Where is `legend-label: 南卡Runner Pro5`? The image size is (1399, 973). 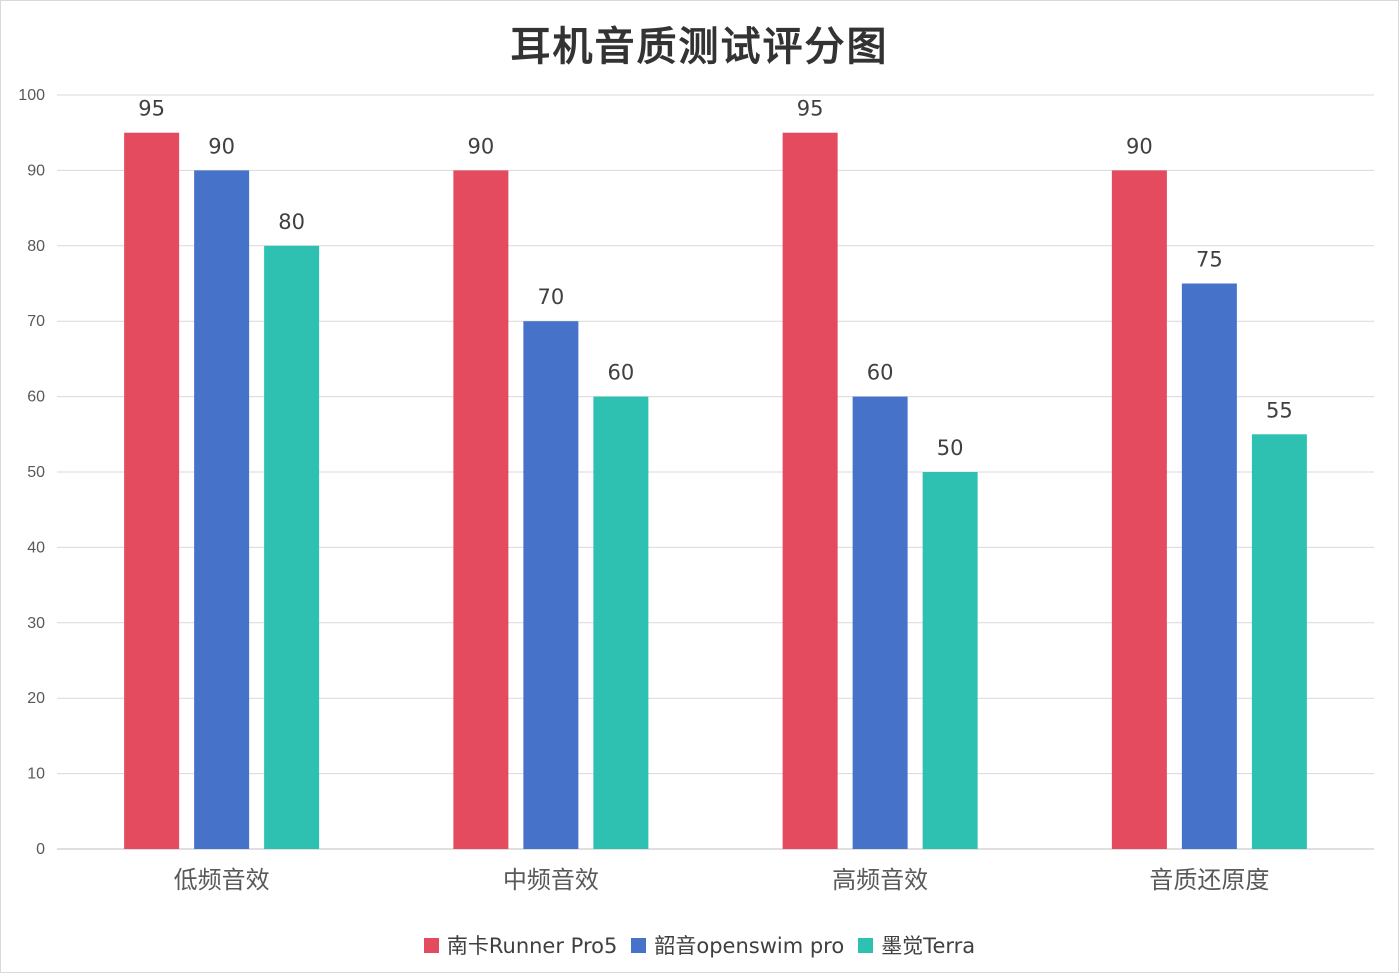 legend-label: 南卡Runner Pro5 is located at coordinates (532, 946).